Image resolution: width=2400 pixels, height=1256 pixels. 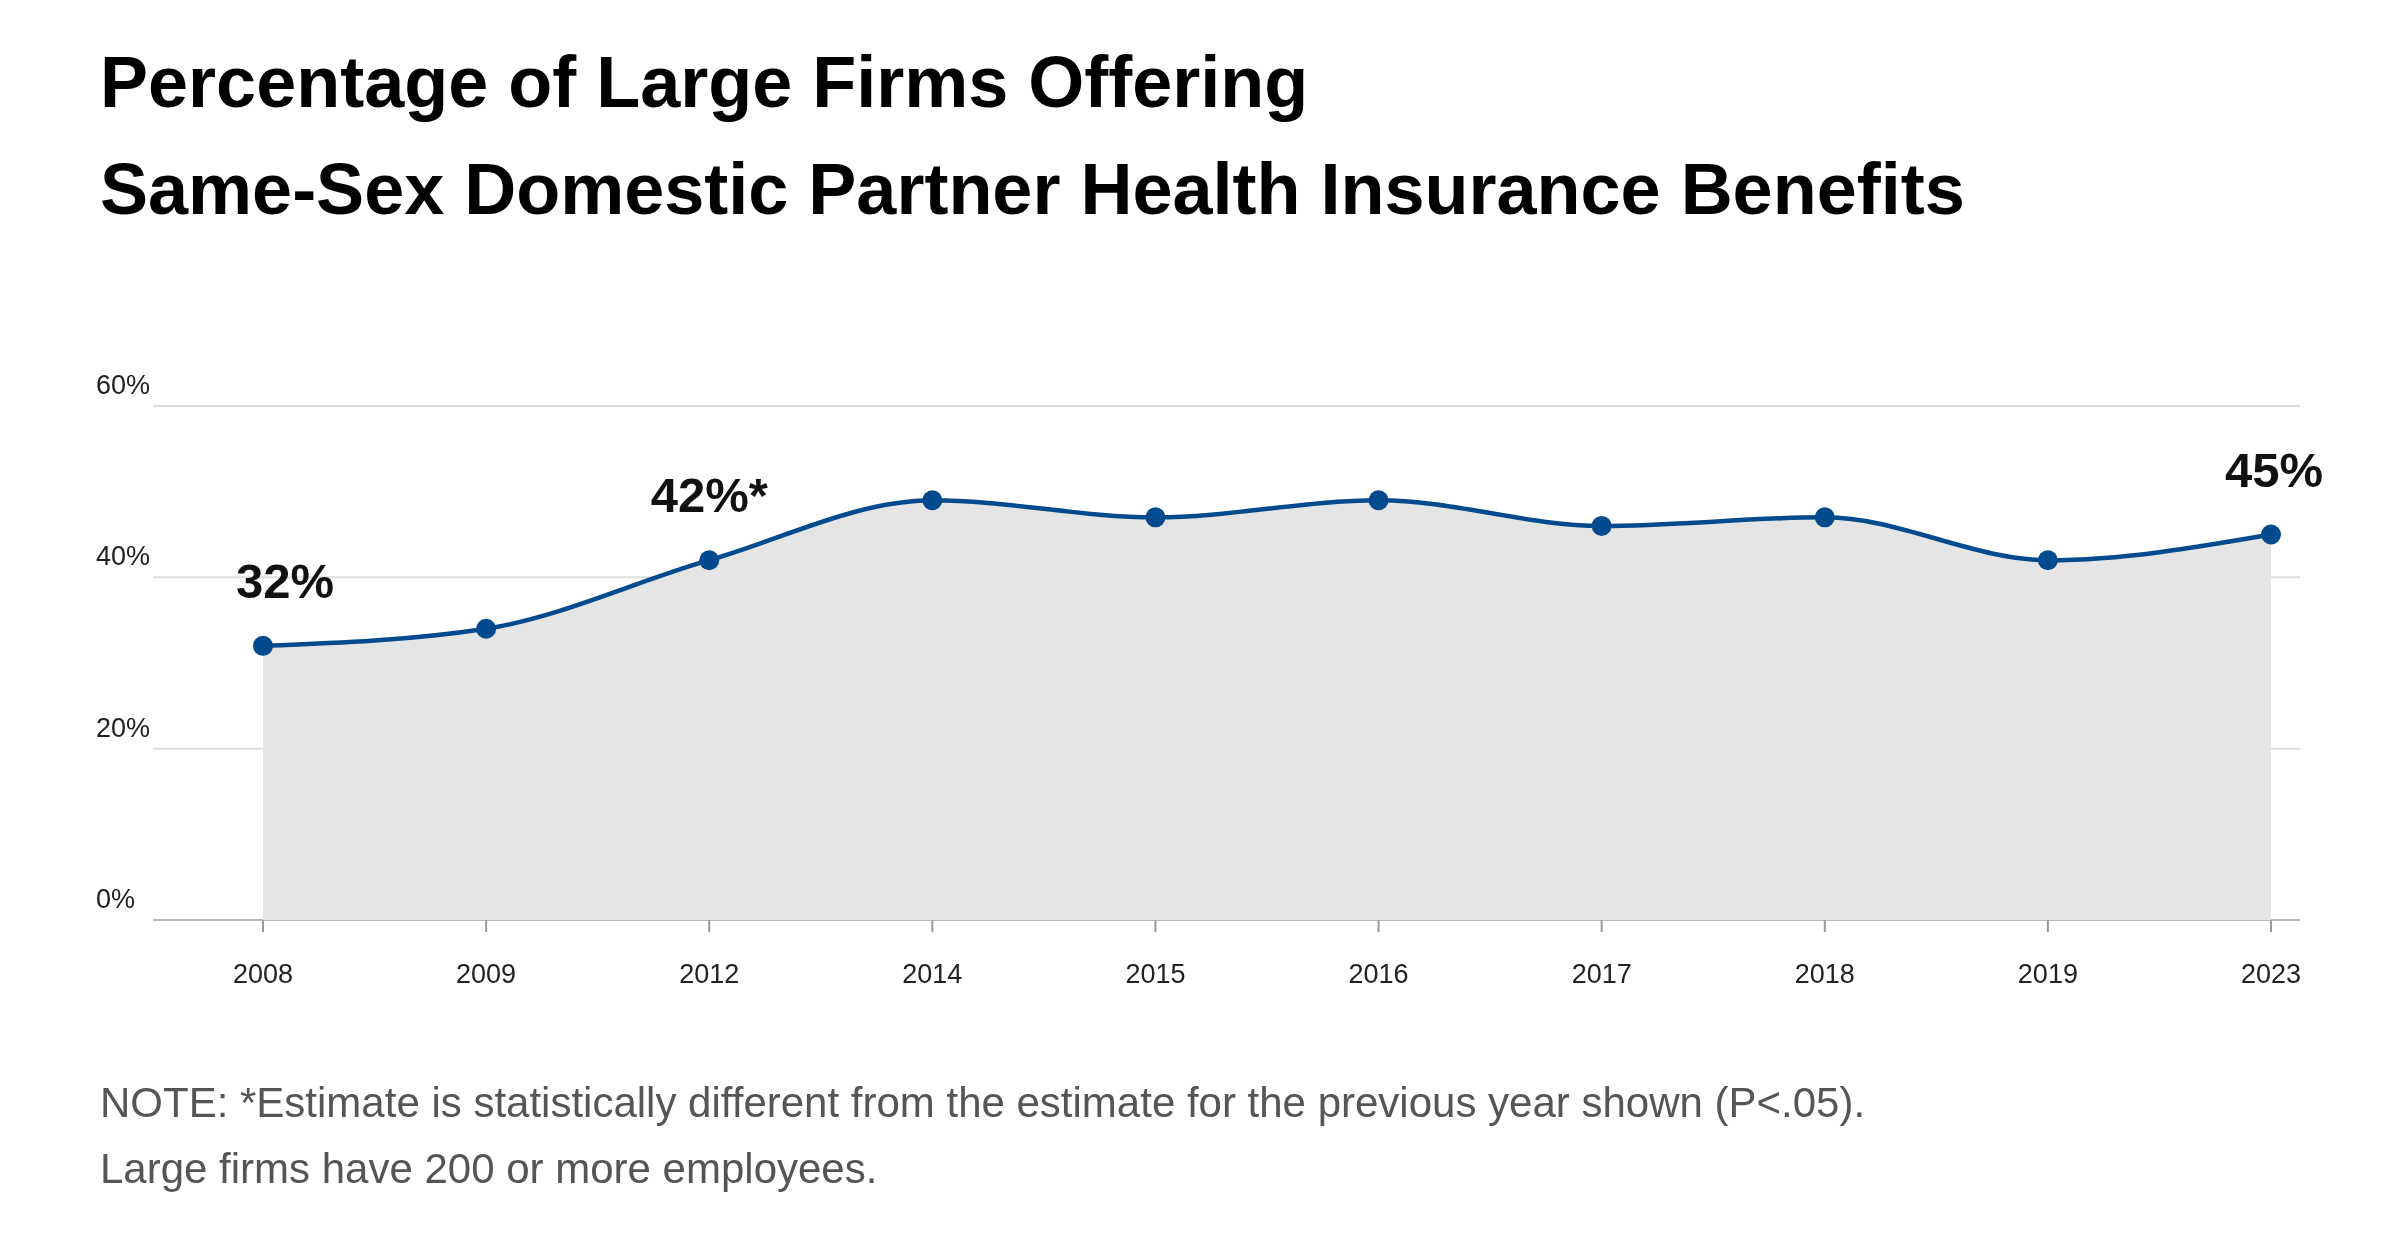 I want to click on x-tick-label: 2008, so click(x=263, y=974).